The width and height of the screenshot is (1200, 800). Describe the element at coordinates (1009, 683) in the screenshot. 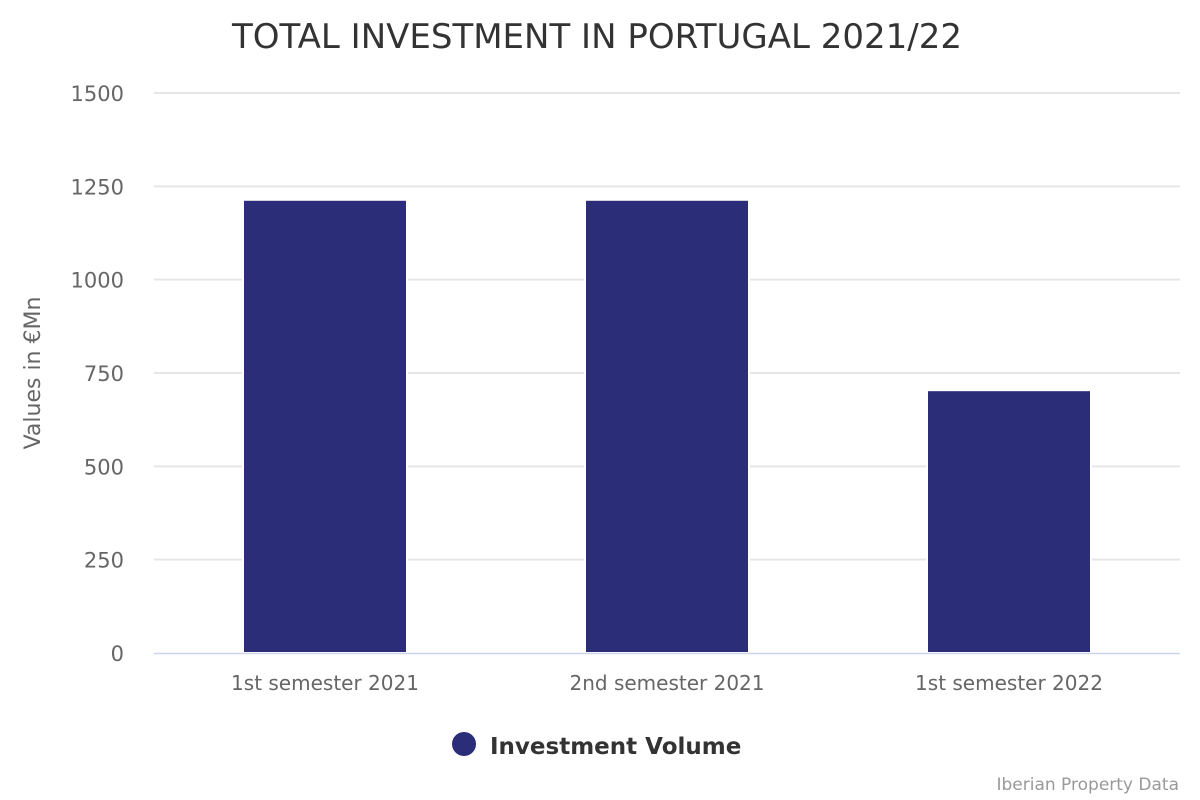

I see `x-tick-label: 1st semester 2022` at that location.